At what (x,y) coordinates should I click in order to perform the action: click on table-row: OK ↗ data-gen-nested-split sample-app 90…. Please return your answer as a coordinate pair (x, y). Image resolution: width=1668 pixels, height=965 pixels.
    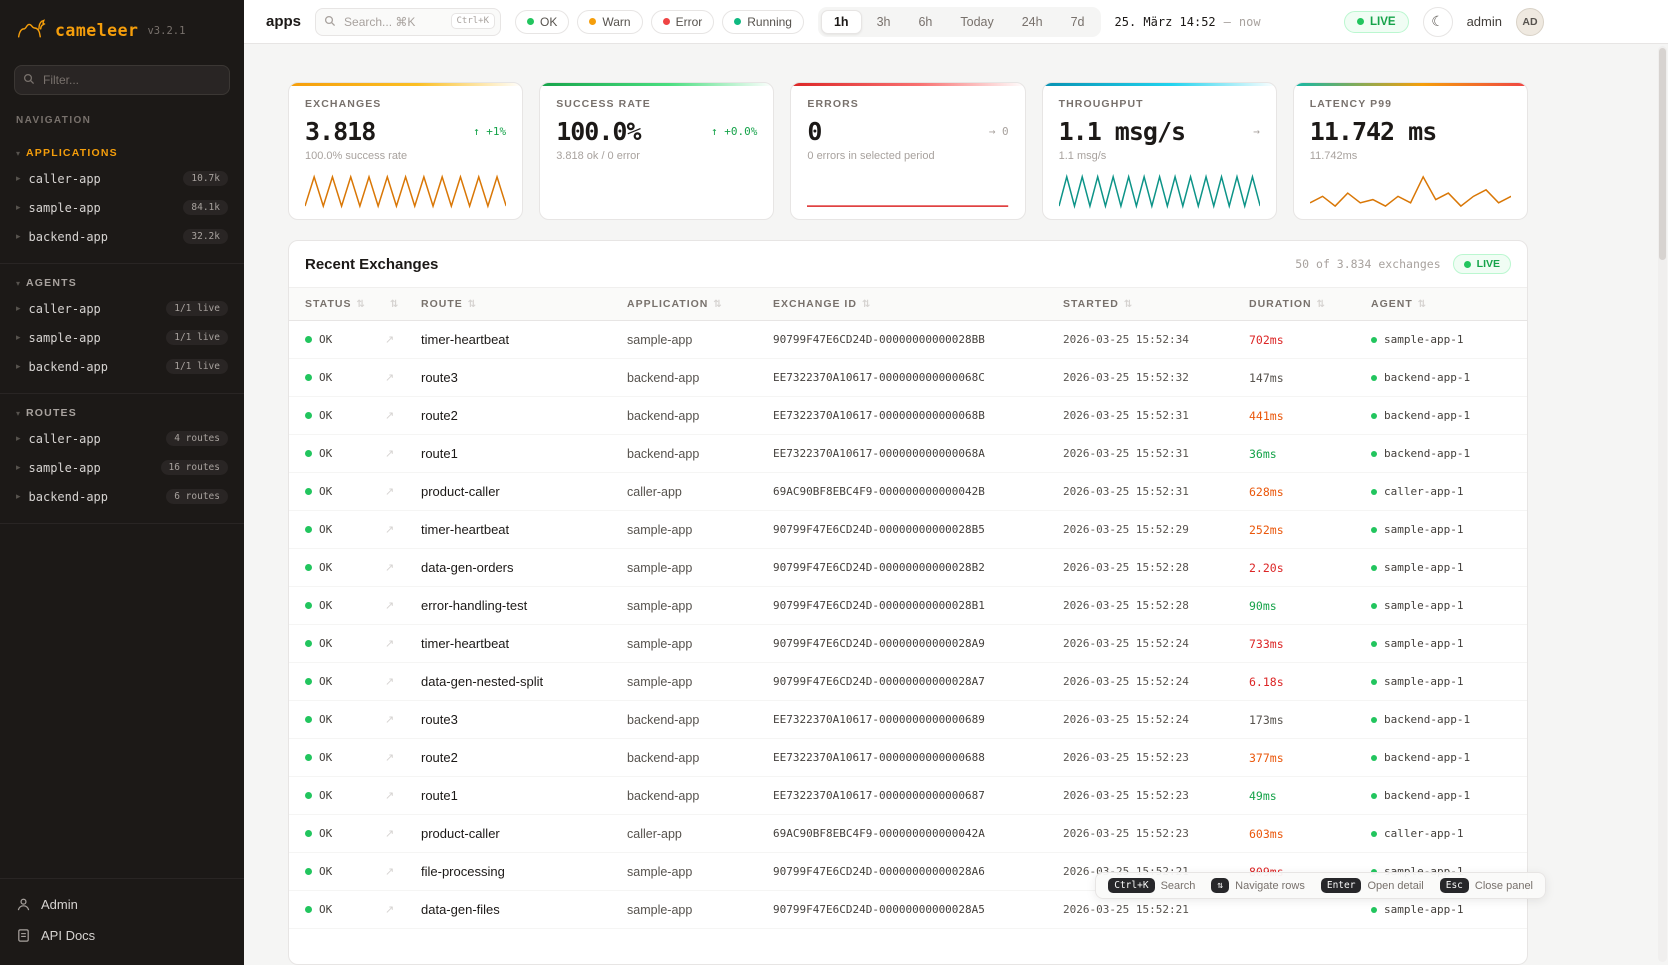
    Looking at the image, I should click on (908, 682).